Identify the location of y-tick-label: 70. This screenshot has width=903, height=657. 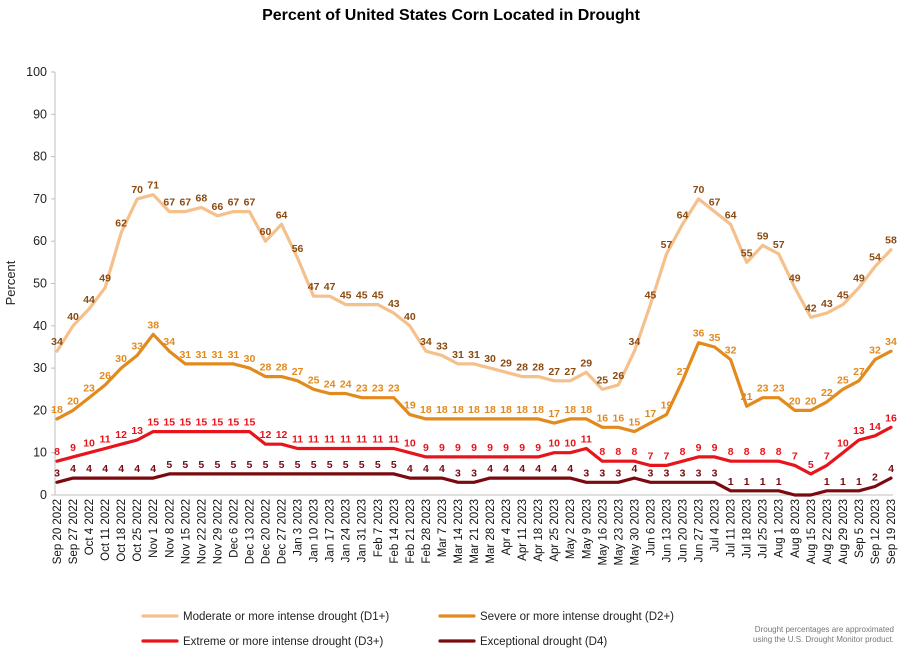
(40, 199).